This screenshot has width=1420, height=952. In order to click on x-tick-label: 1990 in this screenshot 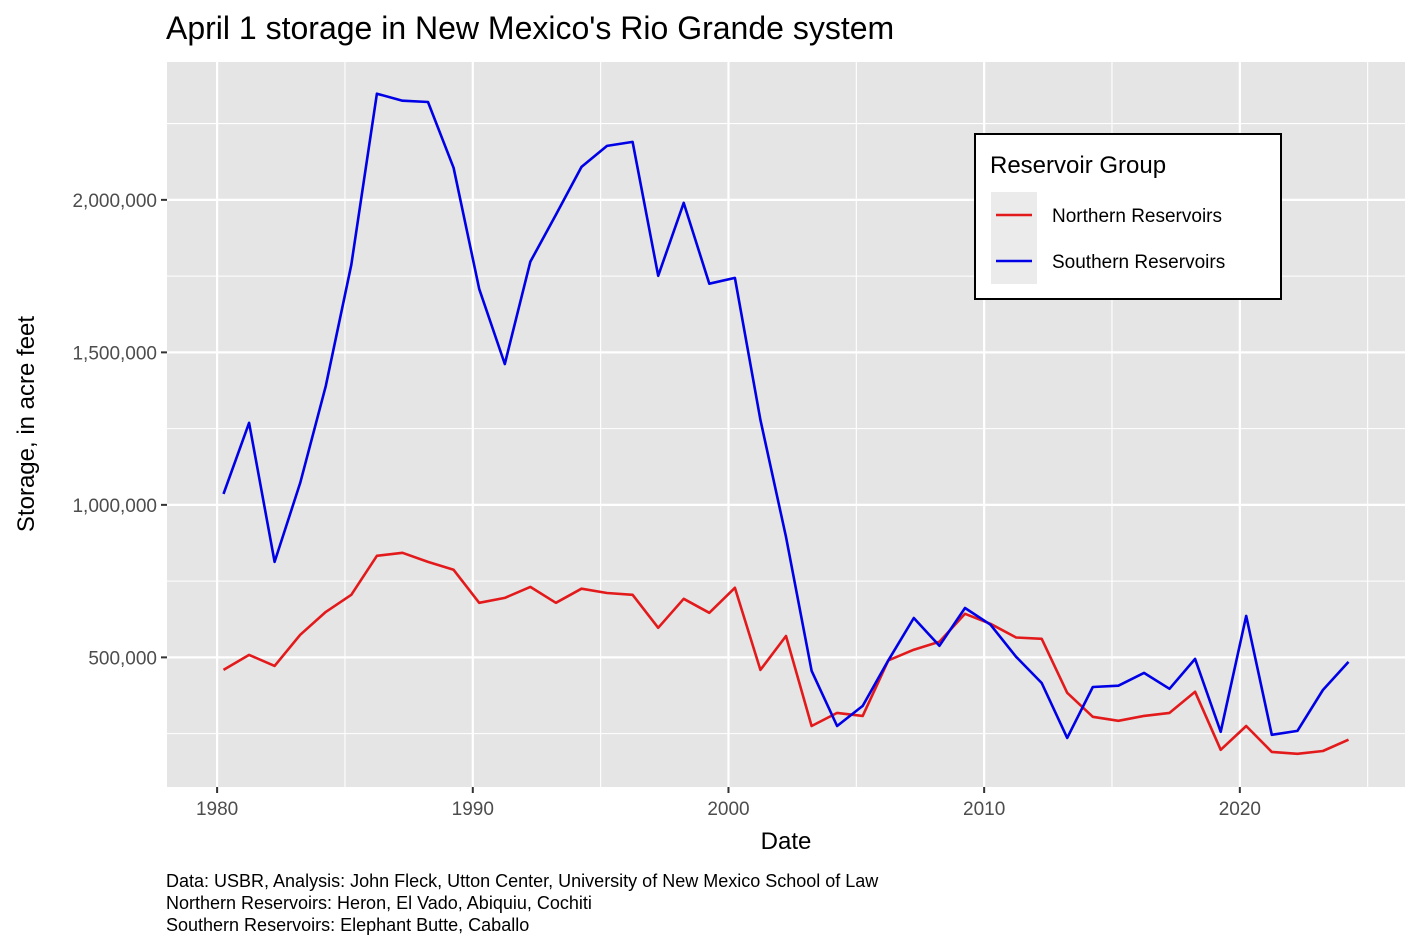, I will do `click(473, 809)`.